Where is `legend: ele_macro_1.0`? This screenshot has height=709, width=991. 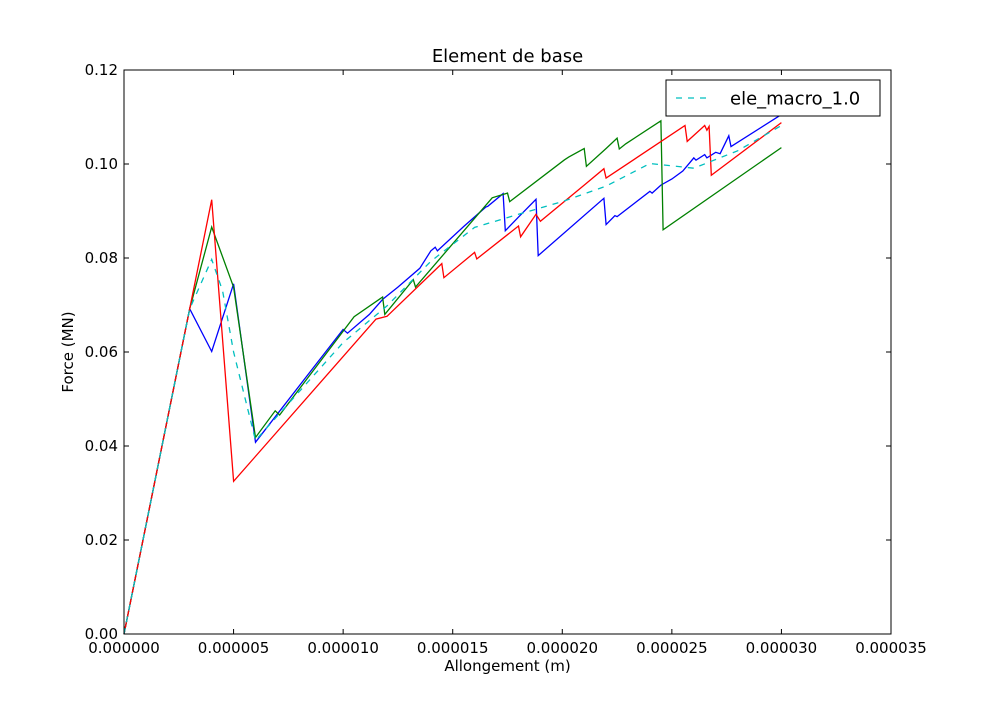 legend: ele_macro_1.0 is located at coordinates (773, 98).